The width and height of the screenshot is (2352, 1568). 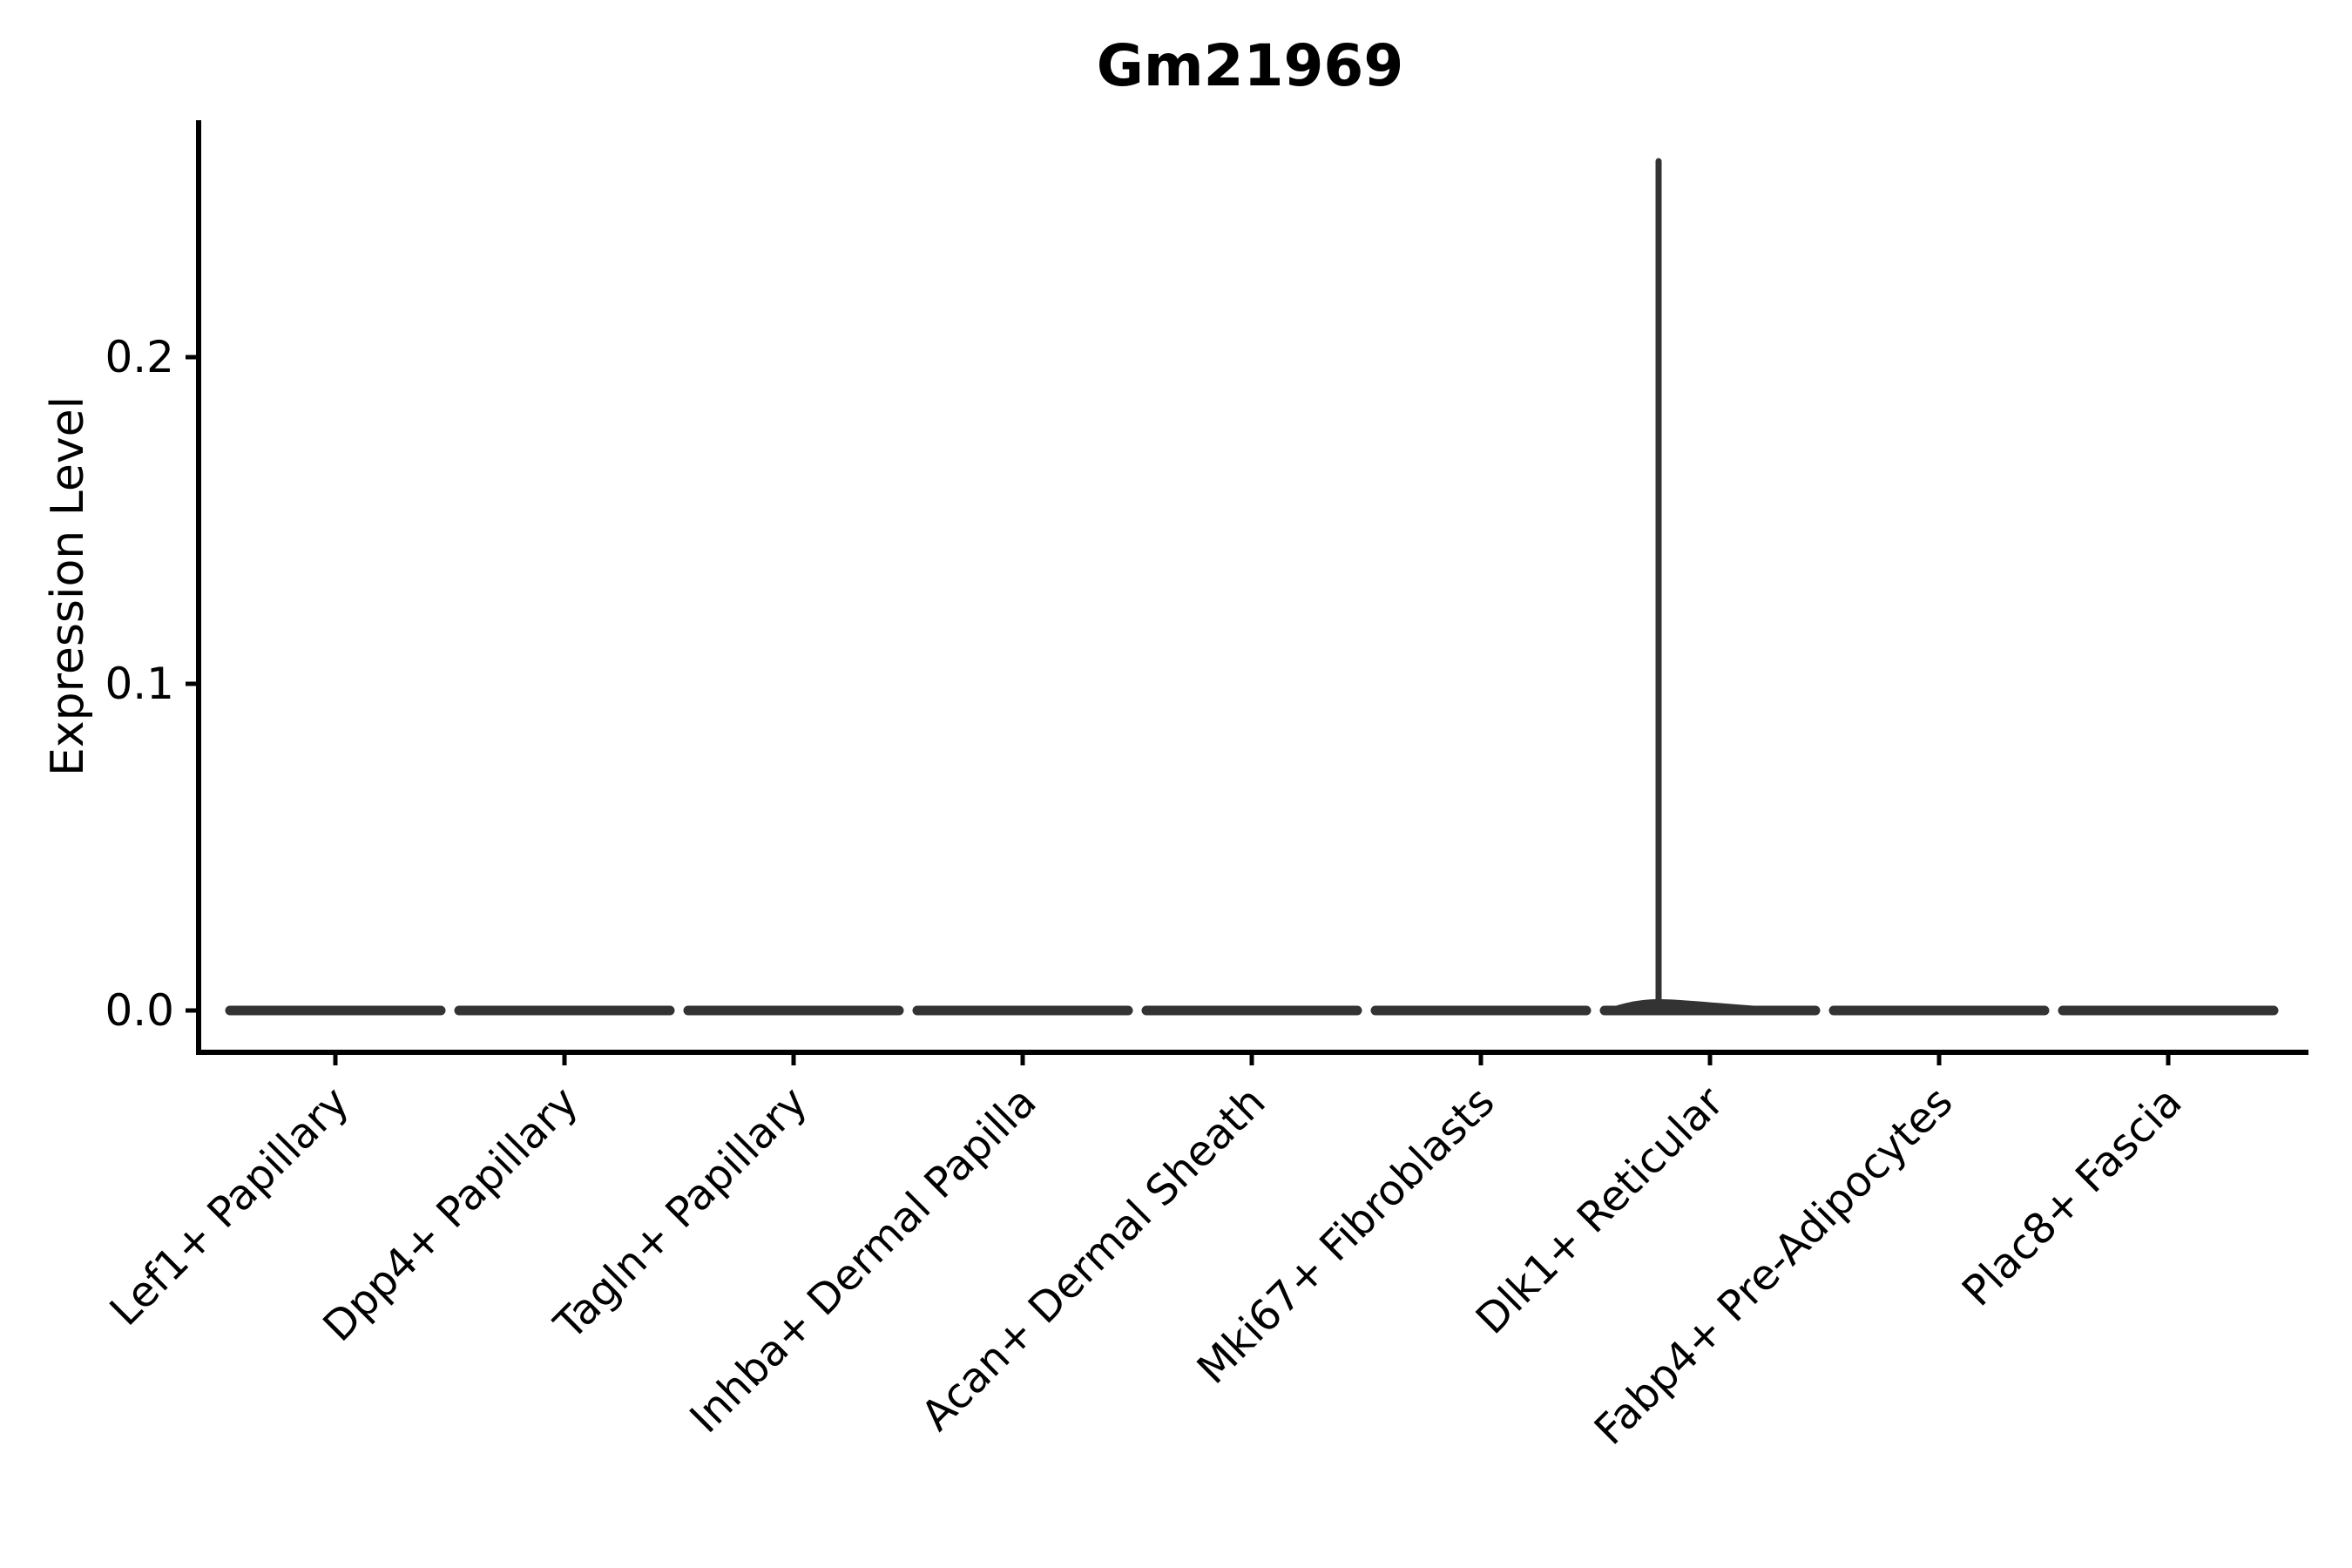 I want to click on x-tick-label: Tagln+ Papillary, so click(x=680, y=1213).